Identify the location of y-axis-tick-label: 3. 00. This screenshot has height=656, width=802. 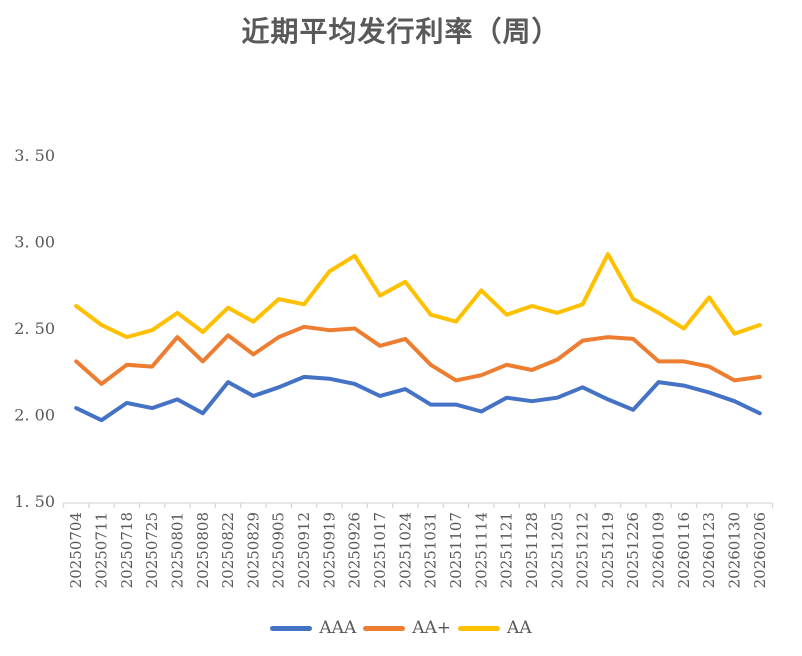
(34, 242).